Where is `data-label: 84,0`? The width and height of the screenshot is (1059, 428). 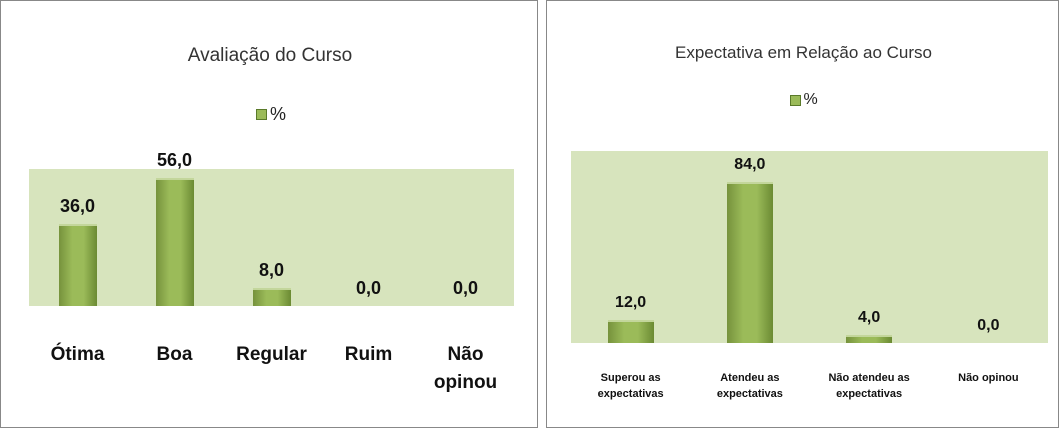 data-label: 84,0 is located at coordinates (750, 164).